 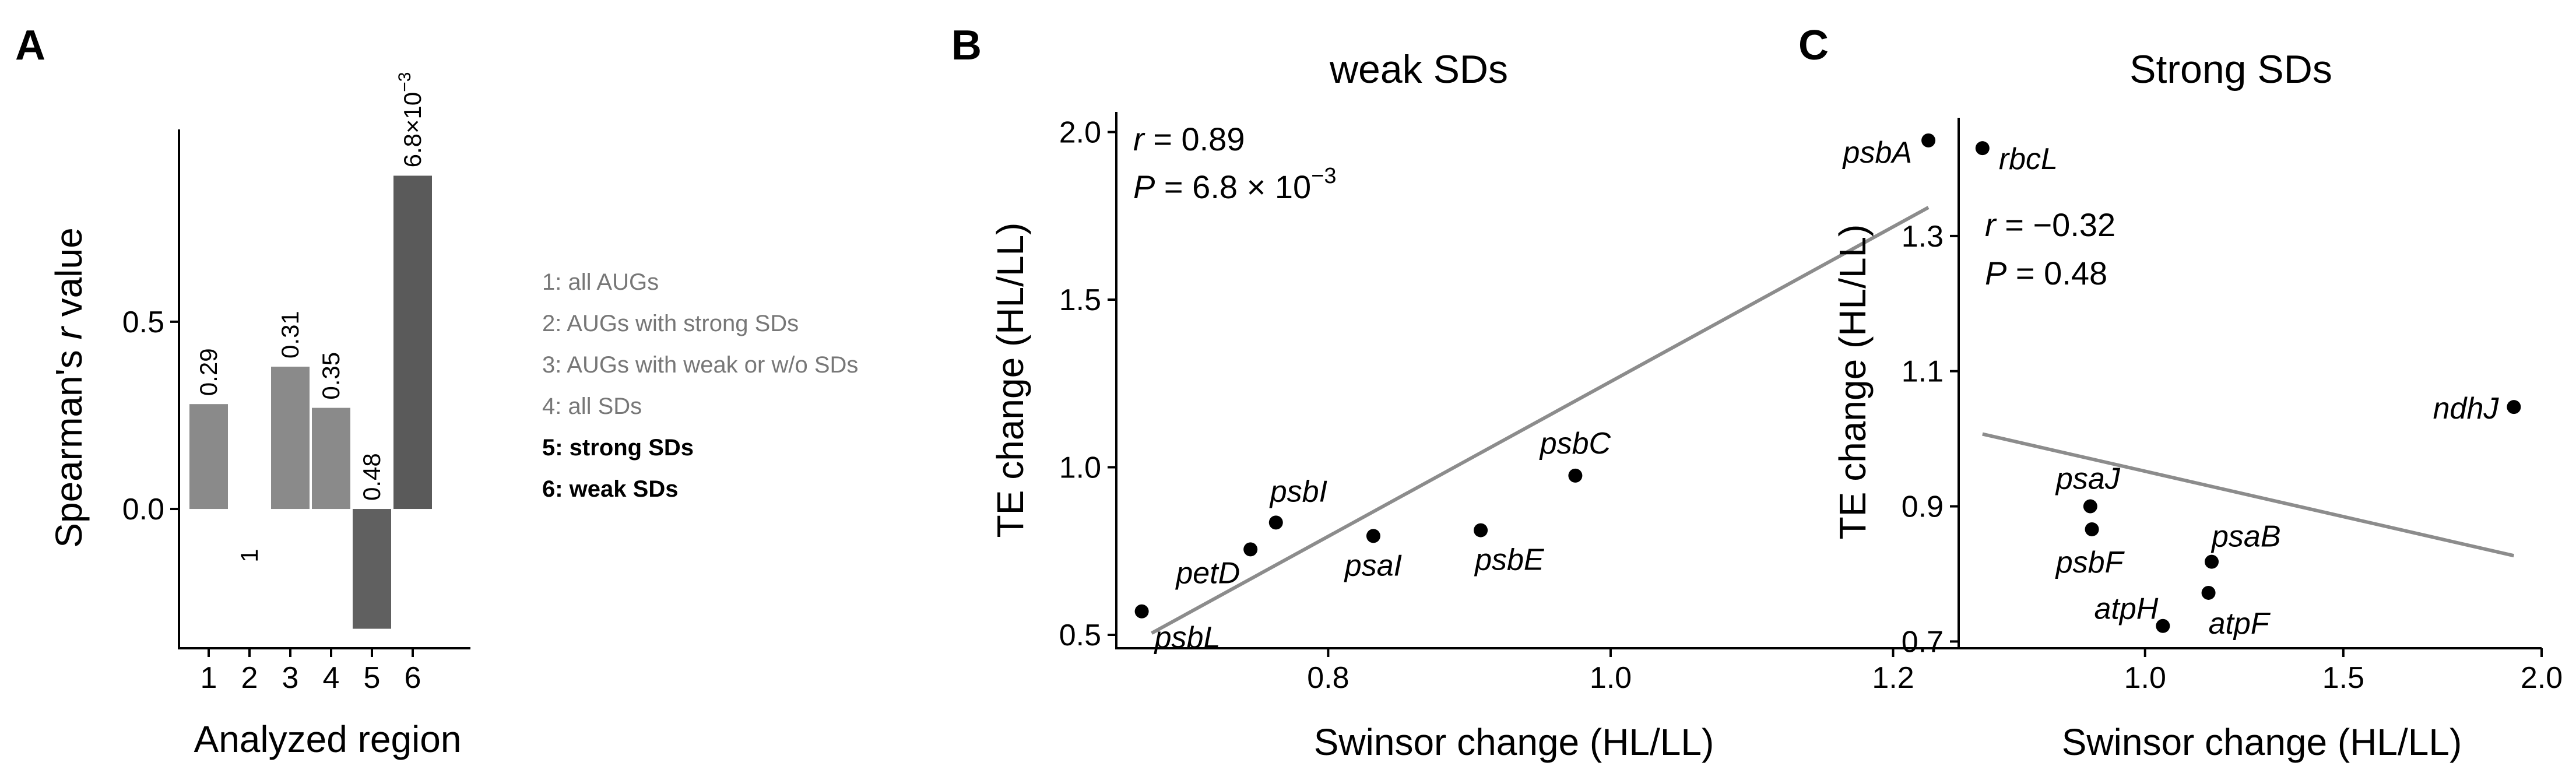 I want to click on x-tick-label: 3, so click(x=290, y=678).